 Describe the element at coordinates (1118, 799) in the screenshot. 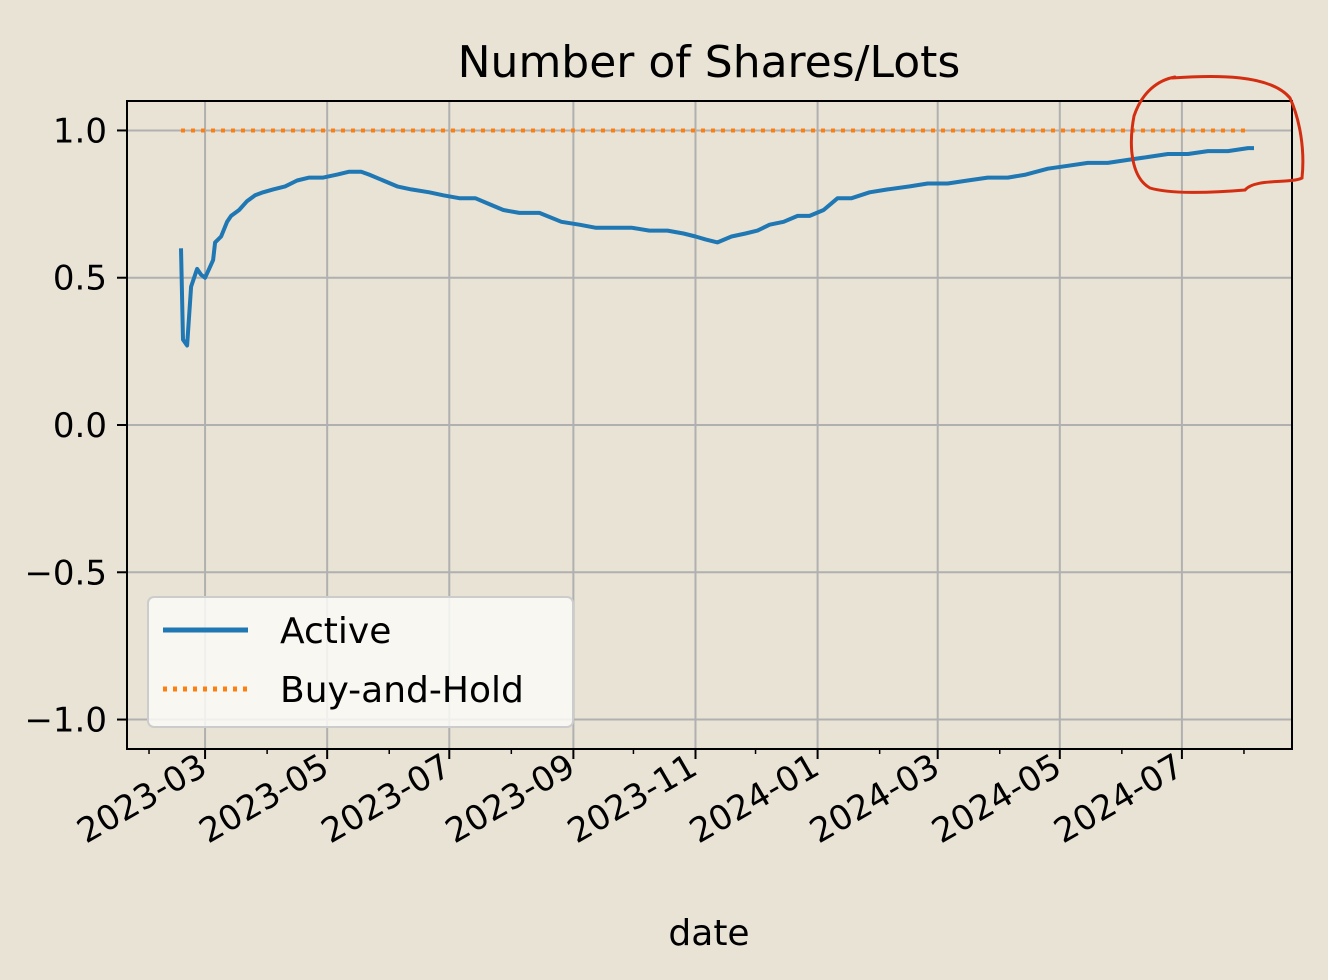

I see `x-tick-label: 2024-07` at that location.